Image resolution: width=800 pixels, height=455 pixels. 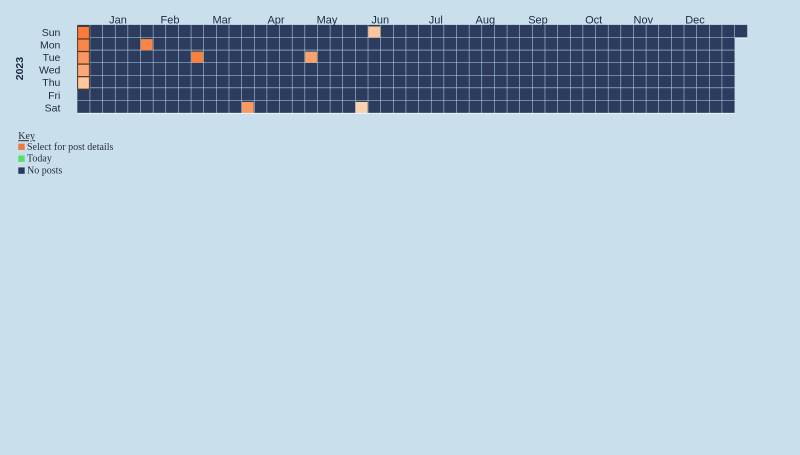 I want to click on svg-text: Oct, so click(x=593, y=21).